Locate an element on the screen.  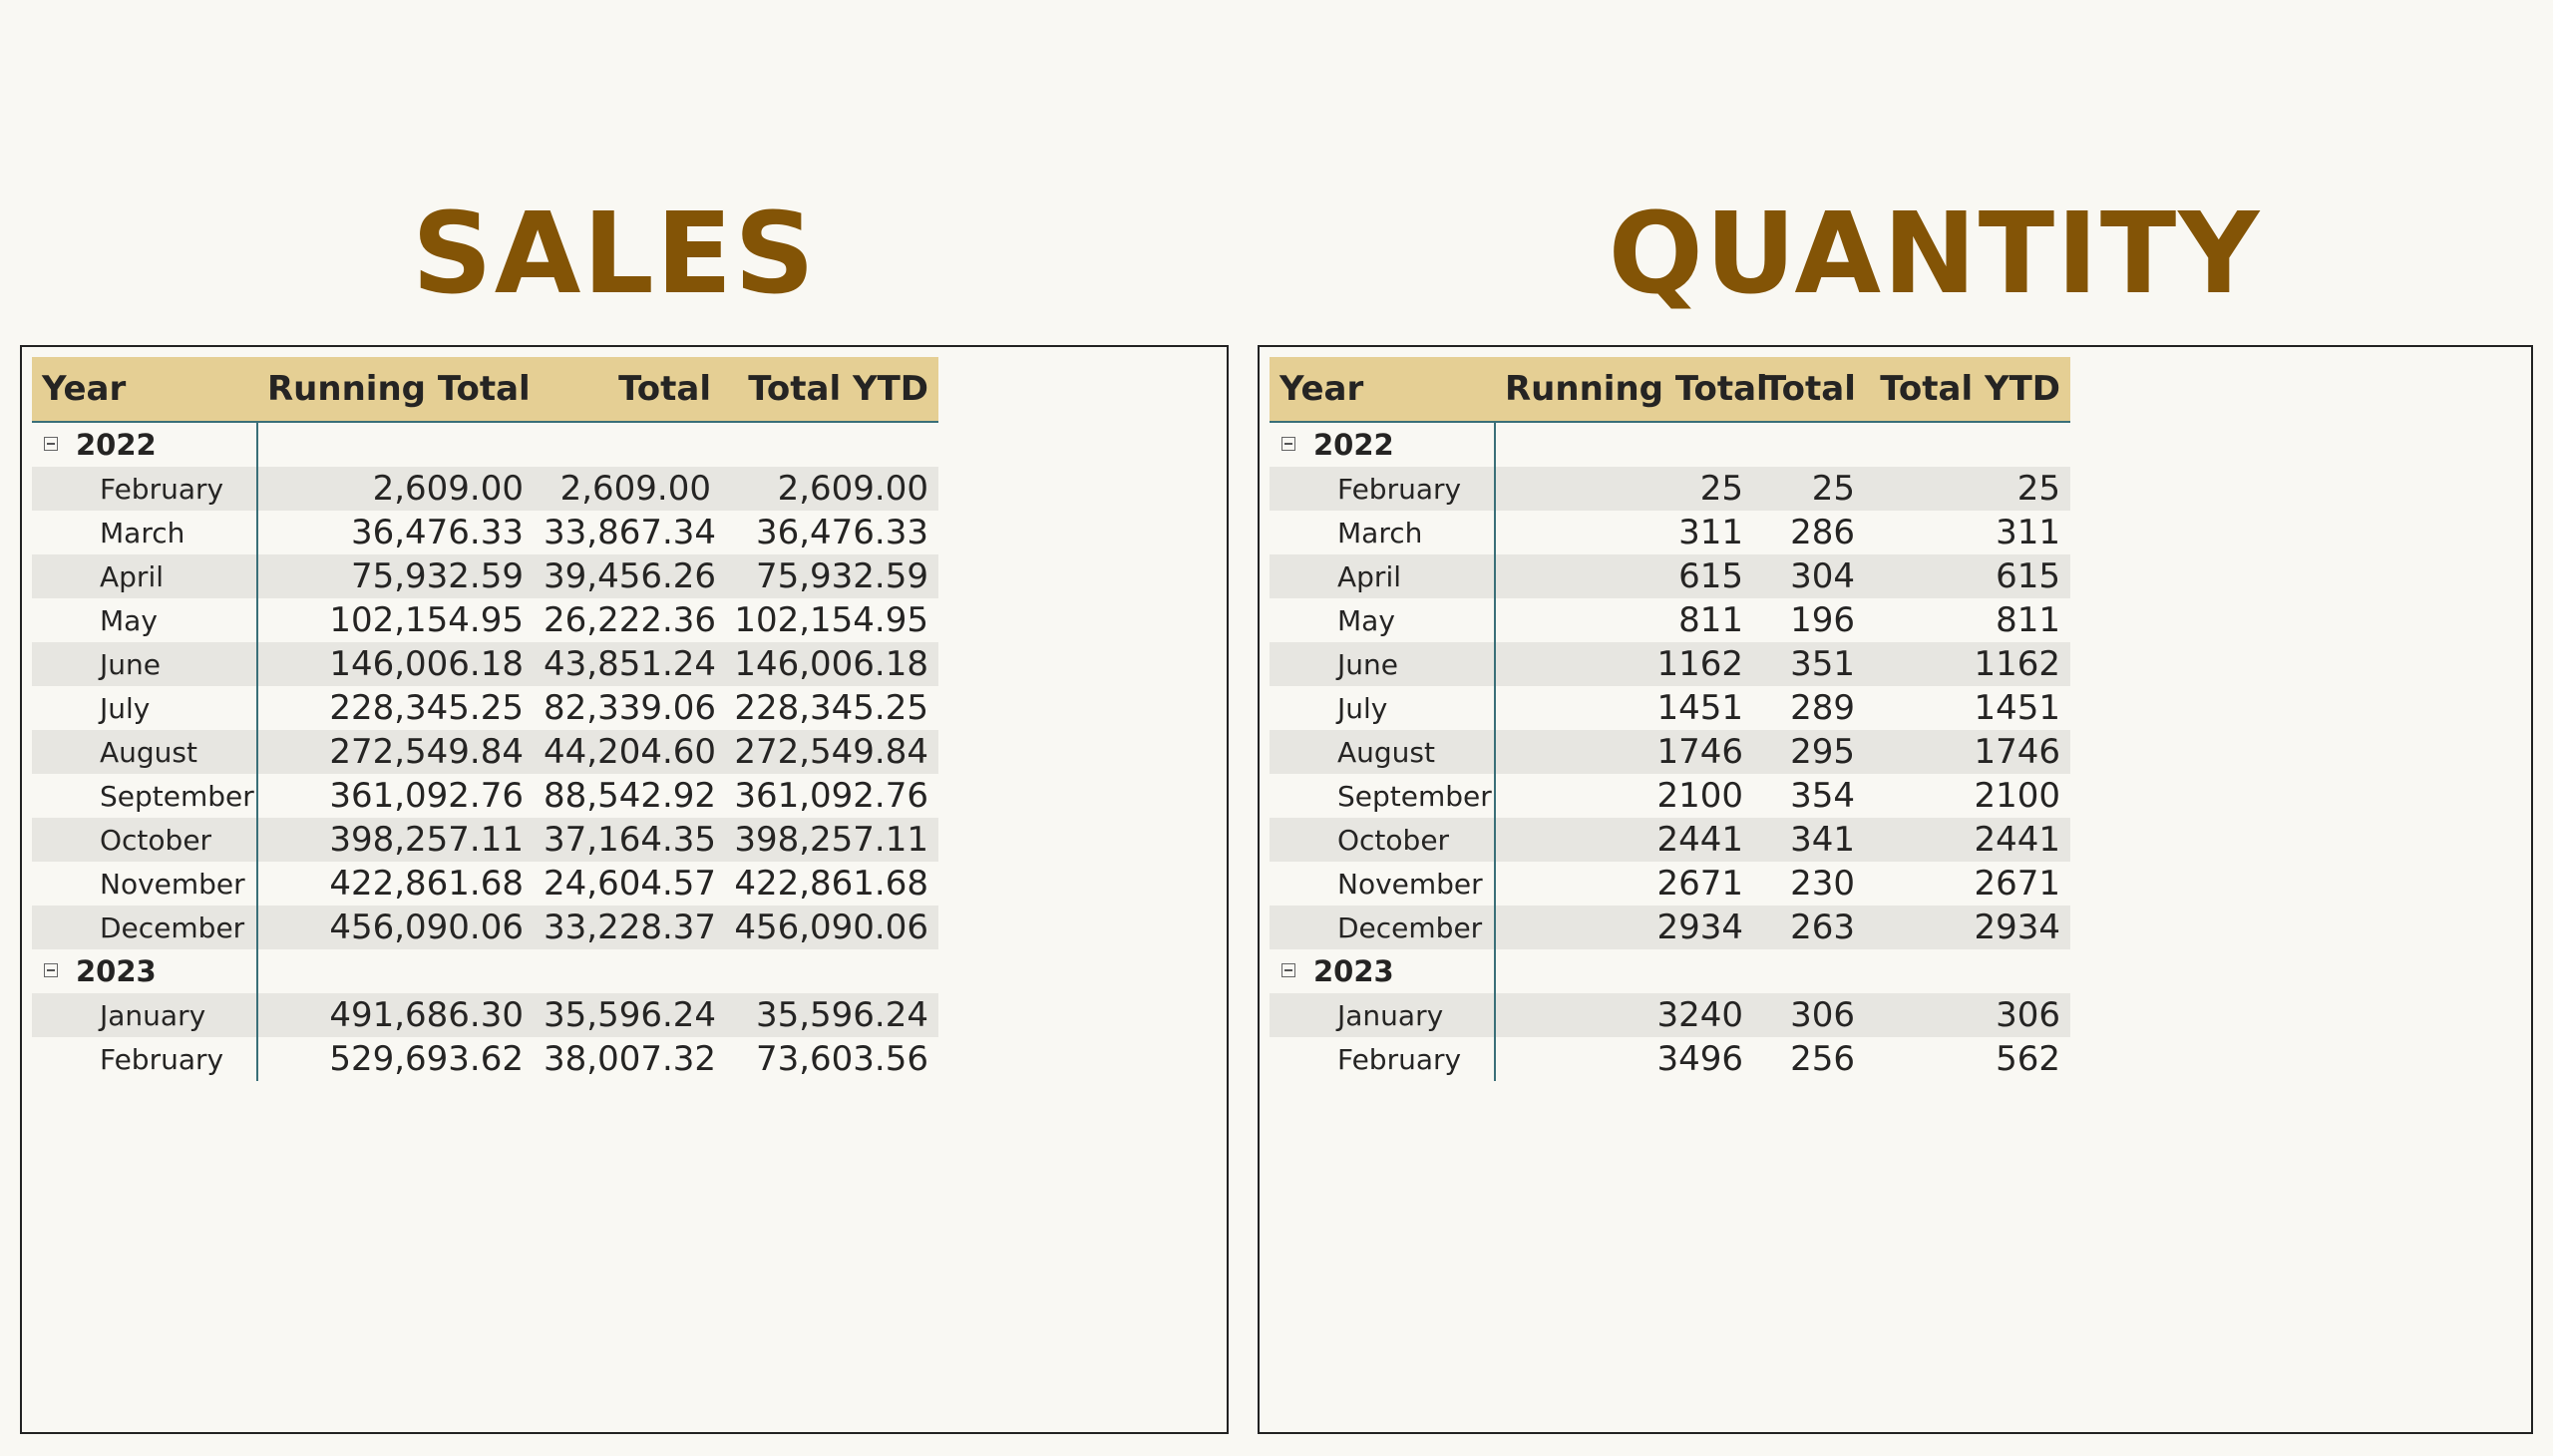
month-label: May is located at coordinates (1383, 620).